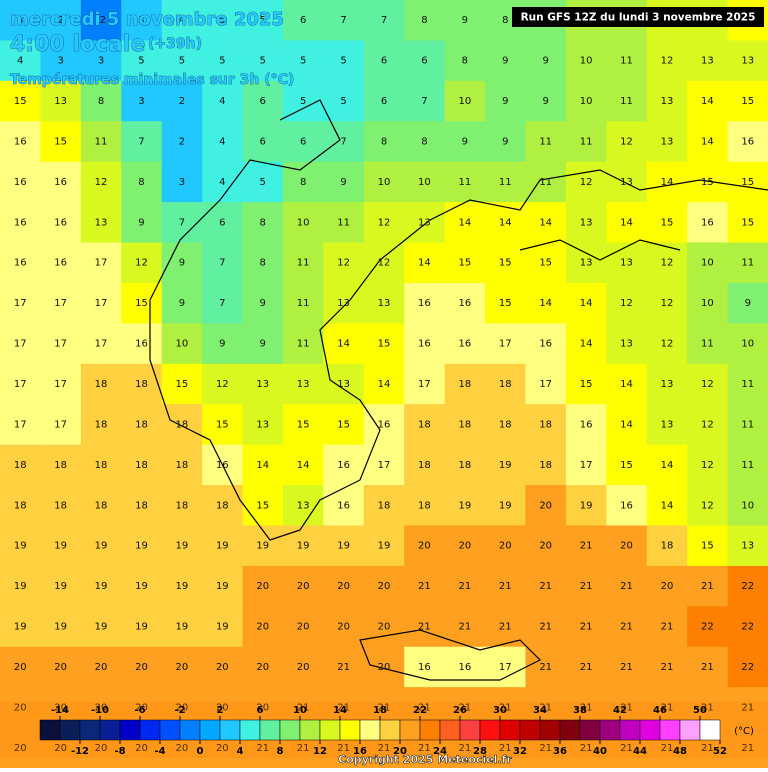 The image size is (768, 772). Describe the element at coordinates (80, 751) in the screenshot. I see `colorbar-label: -12` at that location.